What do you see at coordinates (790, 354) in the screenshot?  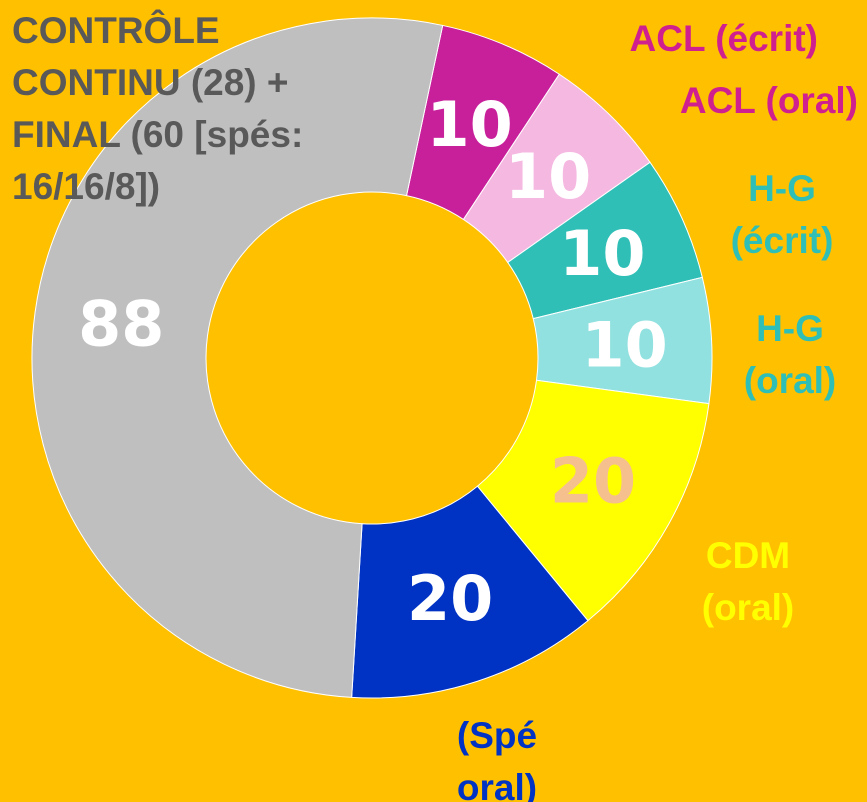 I see `category-label: H-G (oral)` at bounding box center [790, 354].